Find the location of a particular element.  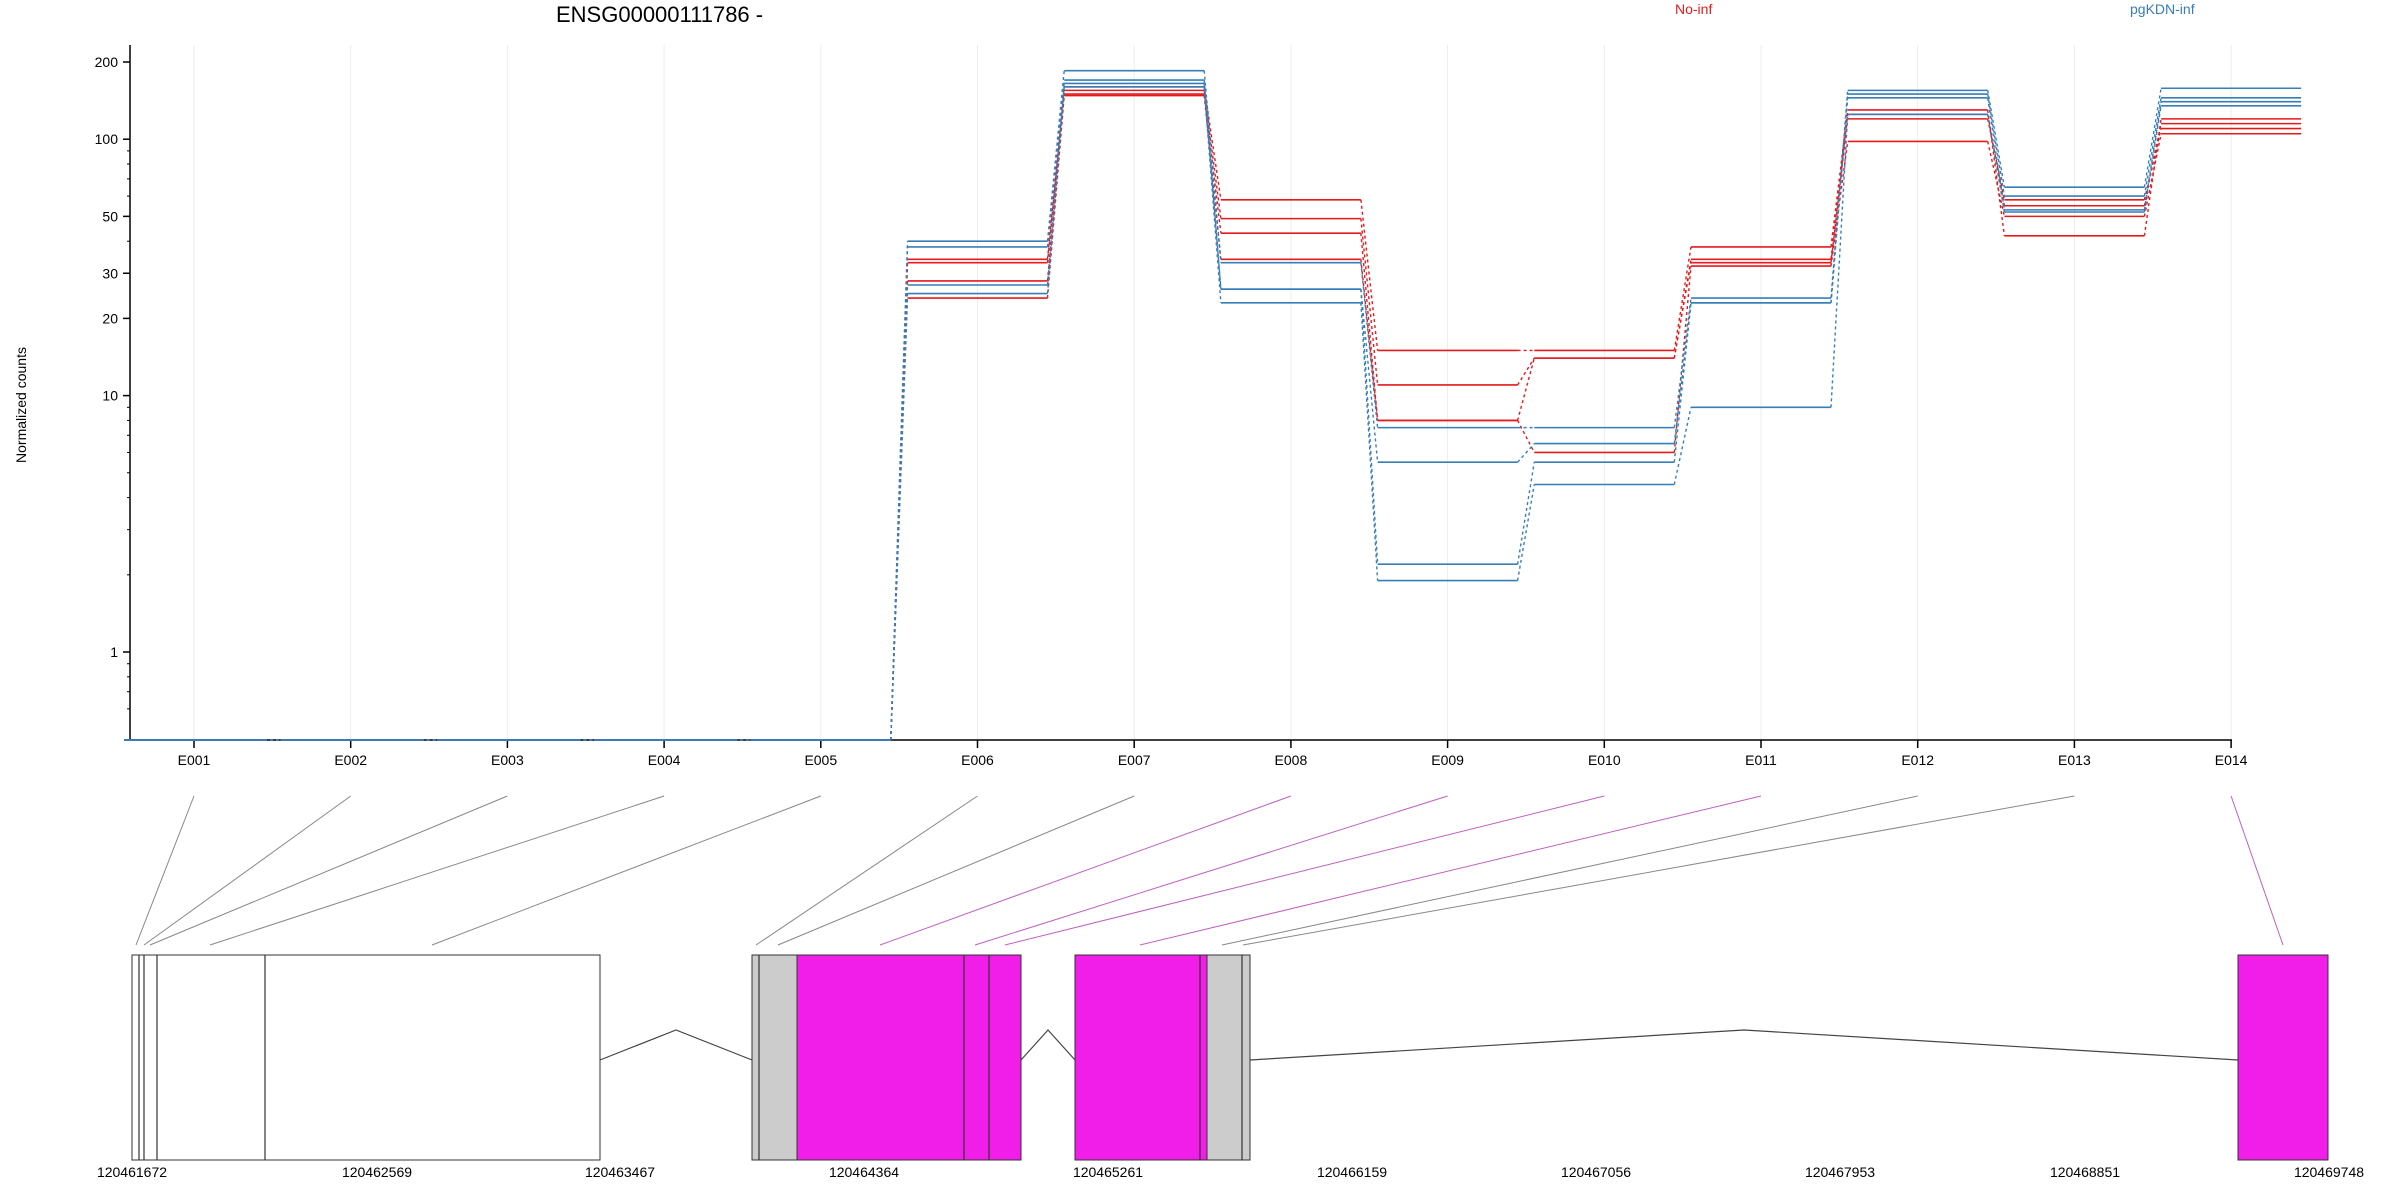

y-axis-label: Normalized counts is located at coordinates (21, 405).